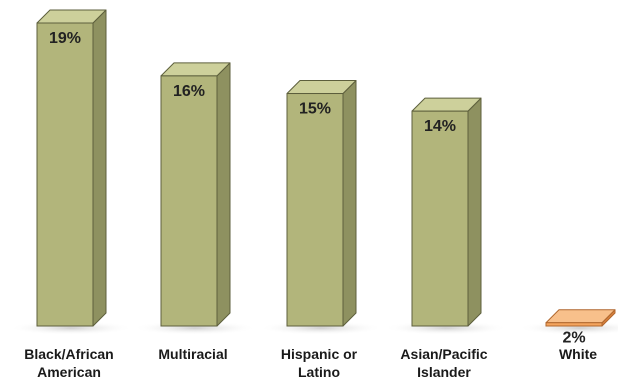 This screenshot has width=618, height=386. What do you see at coordinates (444, 363) in the screenshot?
I see `category-label: Asian/Pacific Islander` at bounding box center [444, 363].